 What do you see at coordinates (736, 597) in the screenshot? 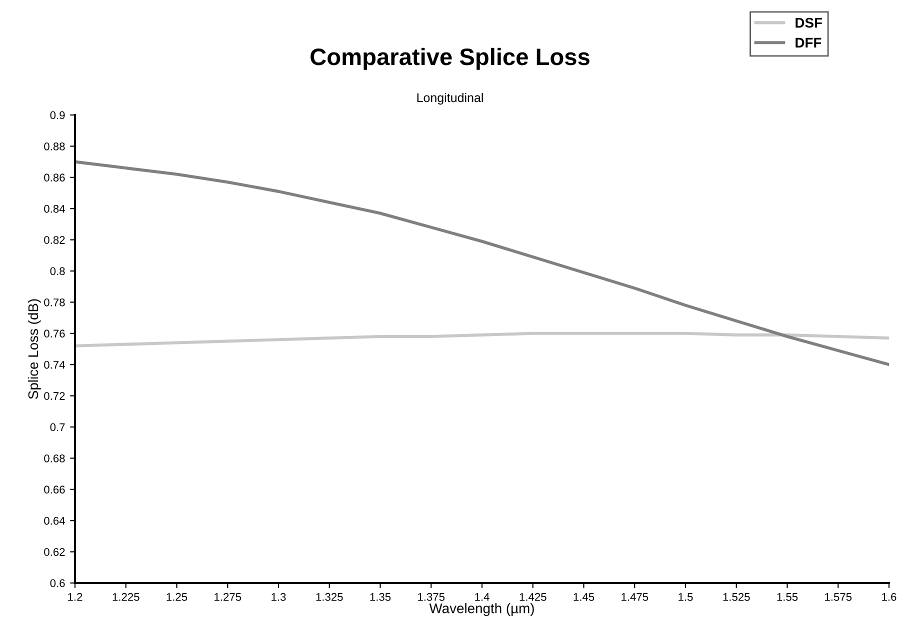
I see `x-tick-label: 1.525` at bounding box center [736, 597].